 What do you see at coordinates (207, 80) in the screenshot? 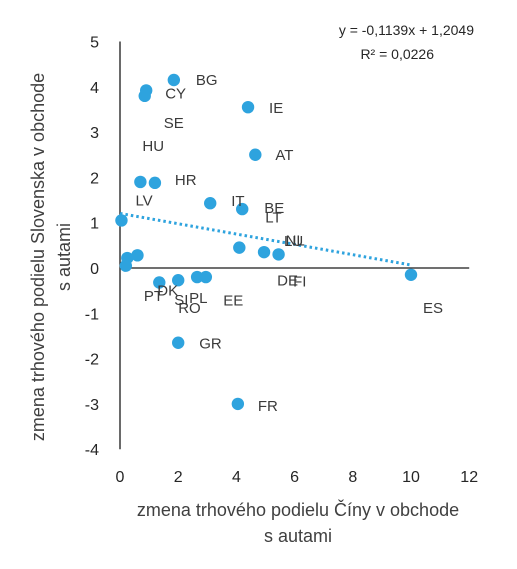
I see `point-label-bg: BG` at bounding box center [207, 80].